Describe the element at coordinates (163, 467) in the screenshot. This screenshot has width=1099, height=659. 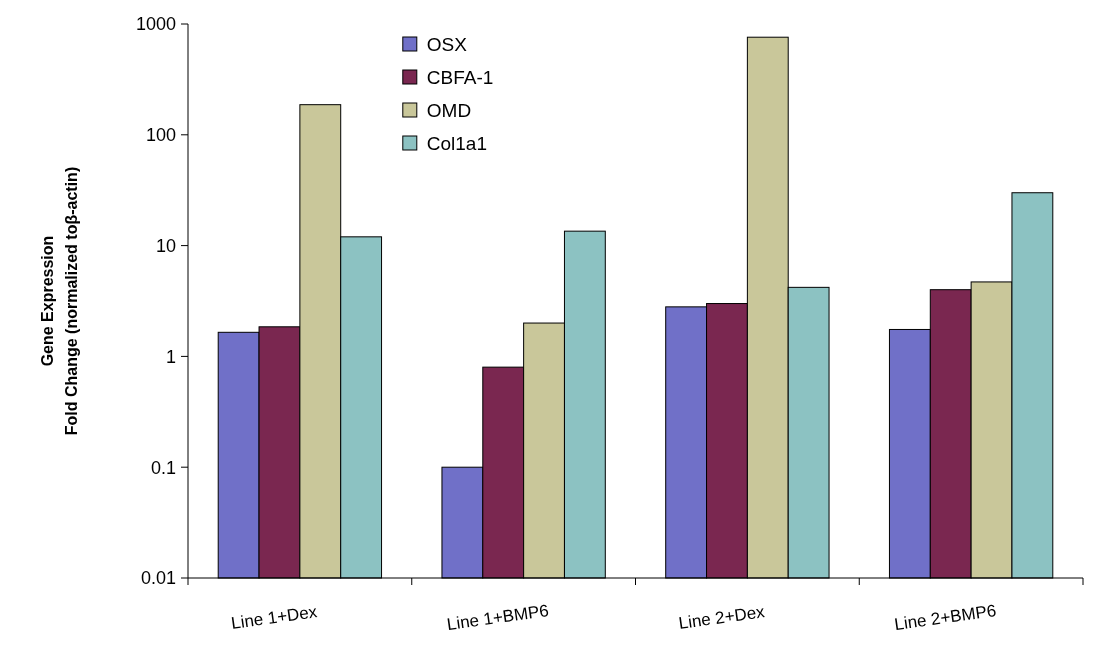
I see `y-tick-label: 0.1` at that location.